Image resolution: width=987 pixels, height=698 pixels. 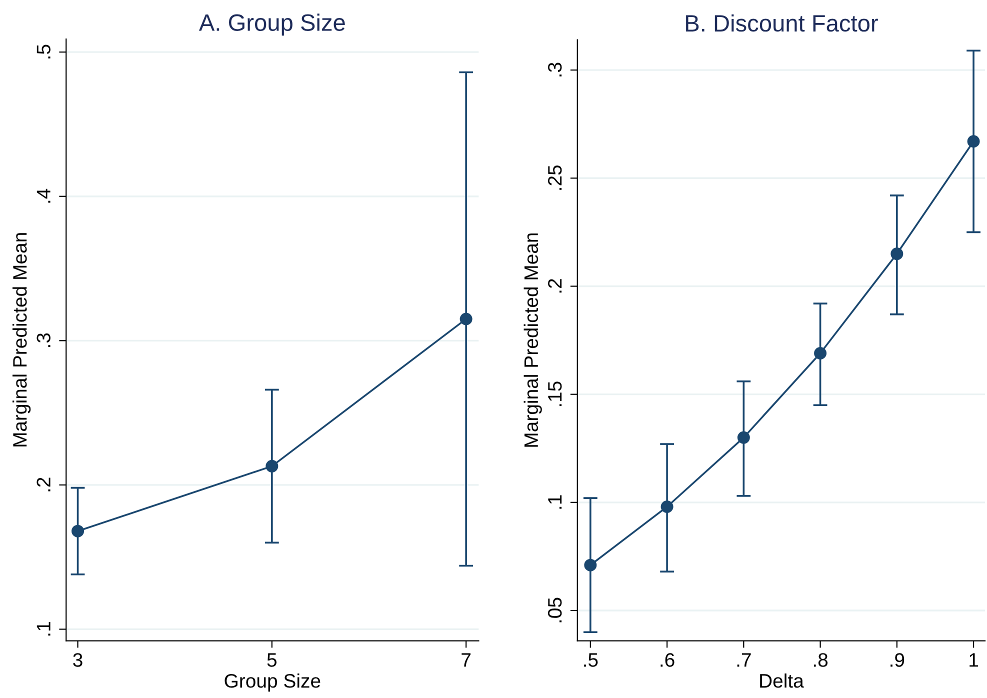 What do you see at coordinates (555, 394) in the screenshot?
I see `y-tick-label: .15` at bounding box center [555, 394].